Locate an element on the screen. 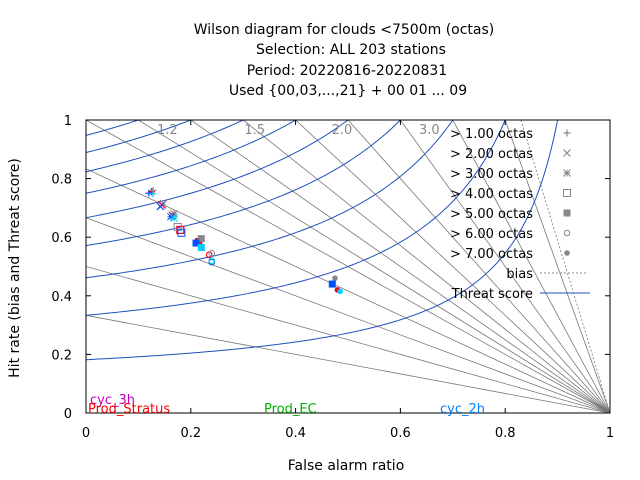 This screenshot has width=640, height=480. data-points is located at coordinates (244, 240).